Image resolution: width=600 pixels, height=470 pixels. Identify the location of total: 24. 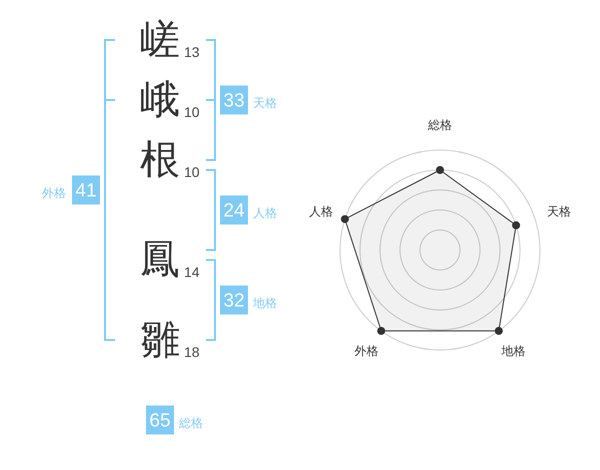
(234, 210).